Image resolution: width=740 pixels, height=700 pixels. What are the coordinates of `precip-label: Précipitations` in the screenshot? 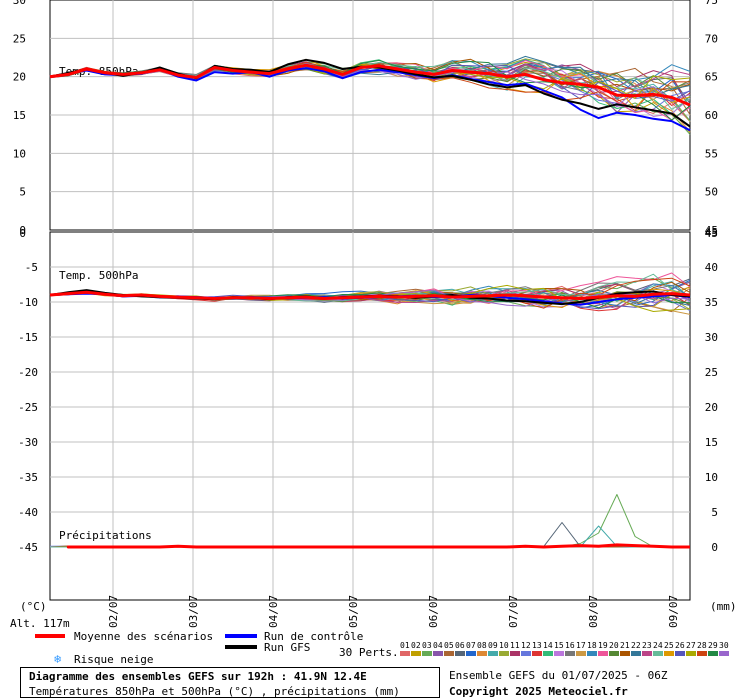 It's located at (105, 535).